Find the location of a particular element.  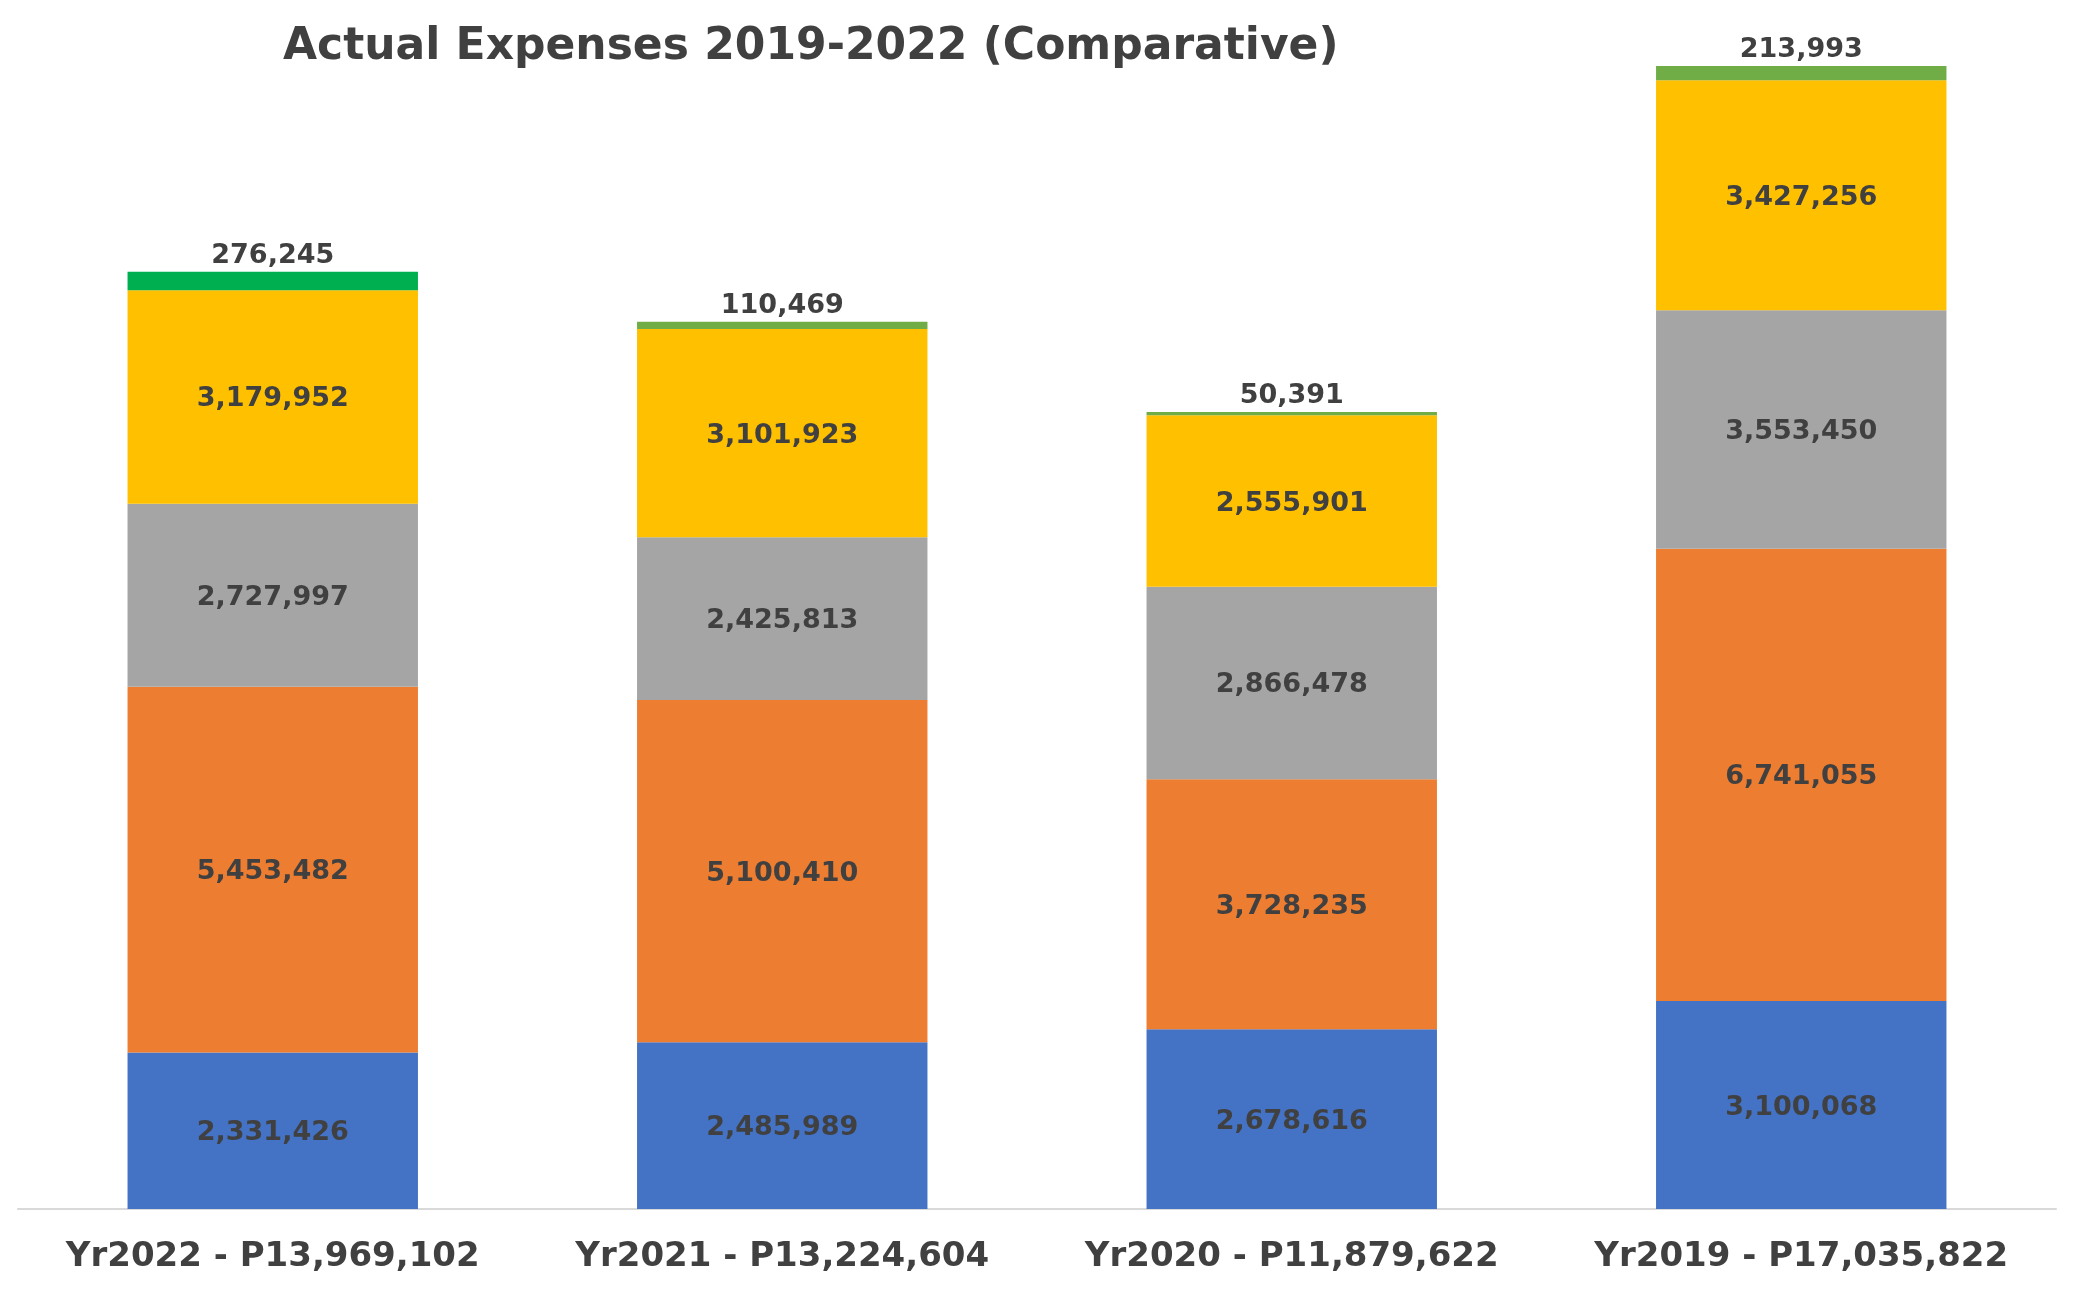

x-tick-label: Yr2022 - P13,969,102 is located at coordinates (272, 1254).